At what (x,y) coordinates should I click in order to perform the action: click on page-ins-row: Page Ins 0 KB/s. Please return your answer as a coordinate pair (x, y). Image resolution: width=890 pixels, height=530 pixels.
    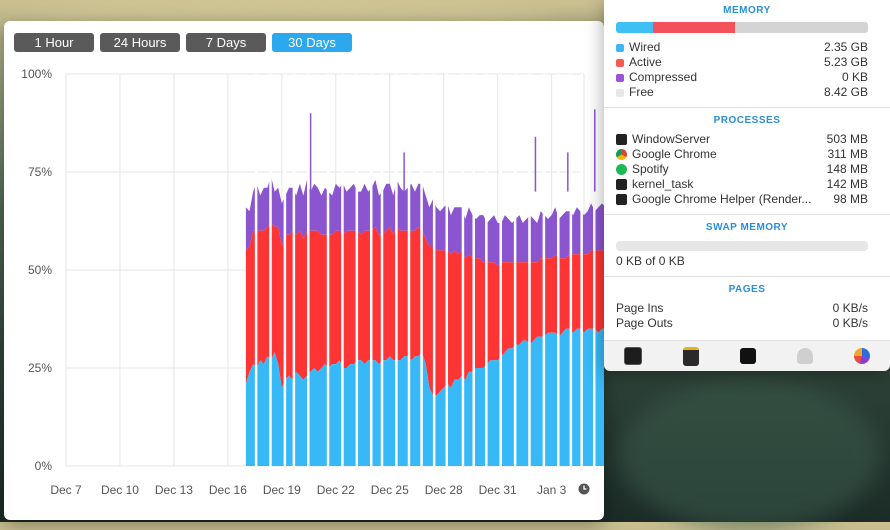
    Looking at the image, I should click on (742, 308).